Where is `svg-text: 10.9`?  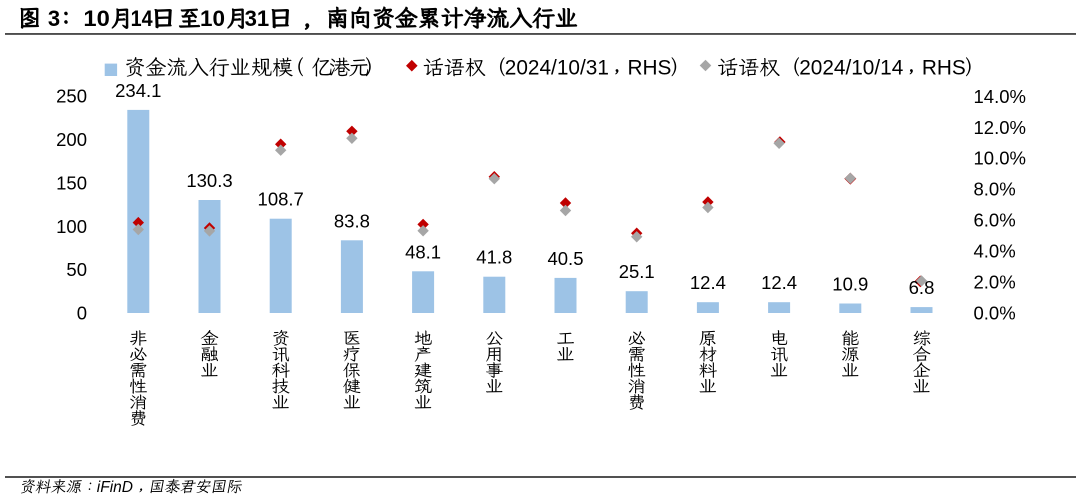 svg-text: 10.9 is located at coordinates (850, 284).